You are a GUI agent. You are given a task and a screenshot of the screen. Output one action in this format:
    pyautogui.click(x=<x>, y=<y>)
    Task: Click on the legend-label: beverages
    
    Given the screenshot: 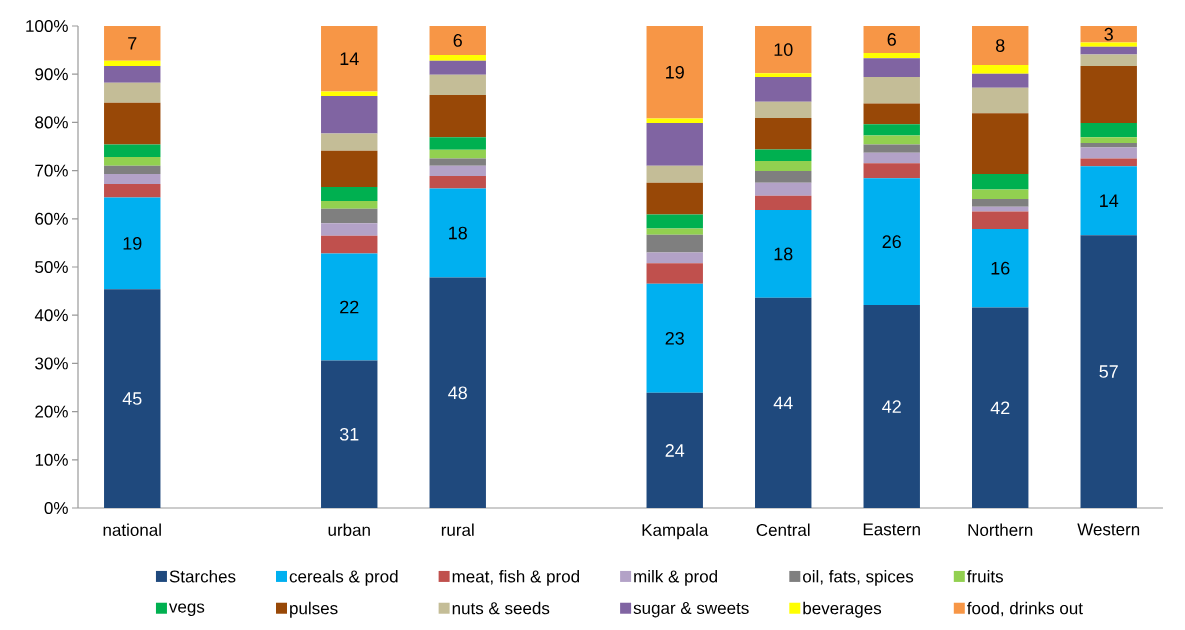 What is the action you would take?
    pyautogui.click(x=842, y=609)
    